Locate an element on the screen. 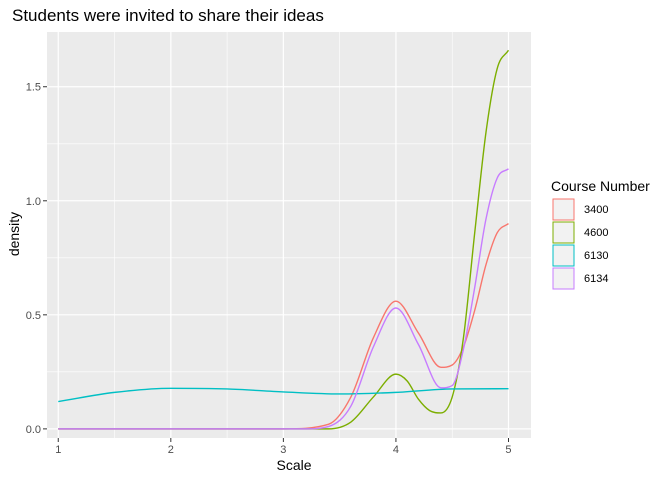 The image size is (672, 480). y-tick-label: 1.5 is located at coordinates (33, 88).